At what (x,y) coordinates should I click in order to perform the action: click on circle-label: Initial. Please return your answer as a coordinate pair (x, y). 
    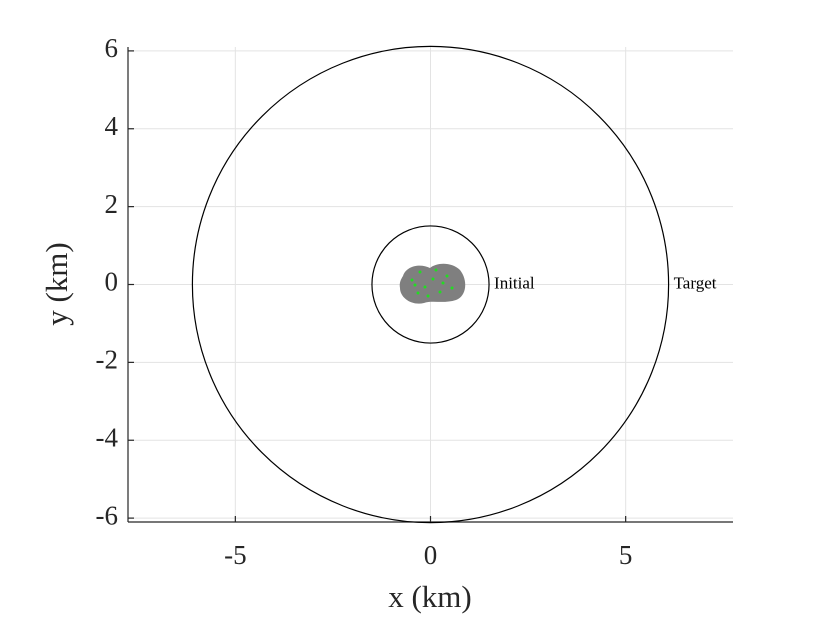
    Looking at the image, I should click on (514, 282).